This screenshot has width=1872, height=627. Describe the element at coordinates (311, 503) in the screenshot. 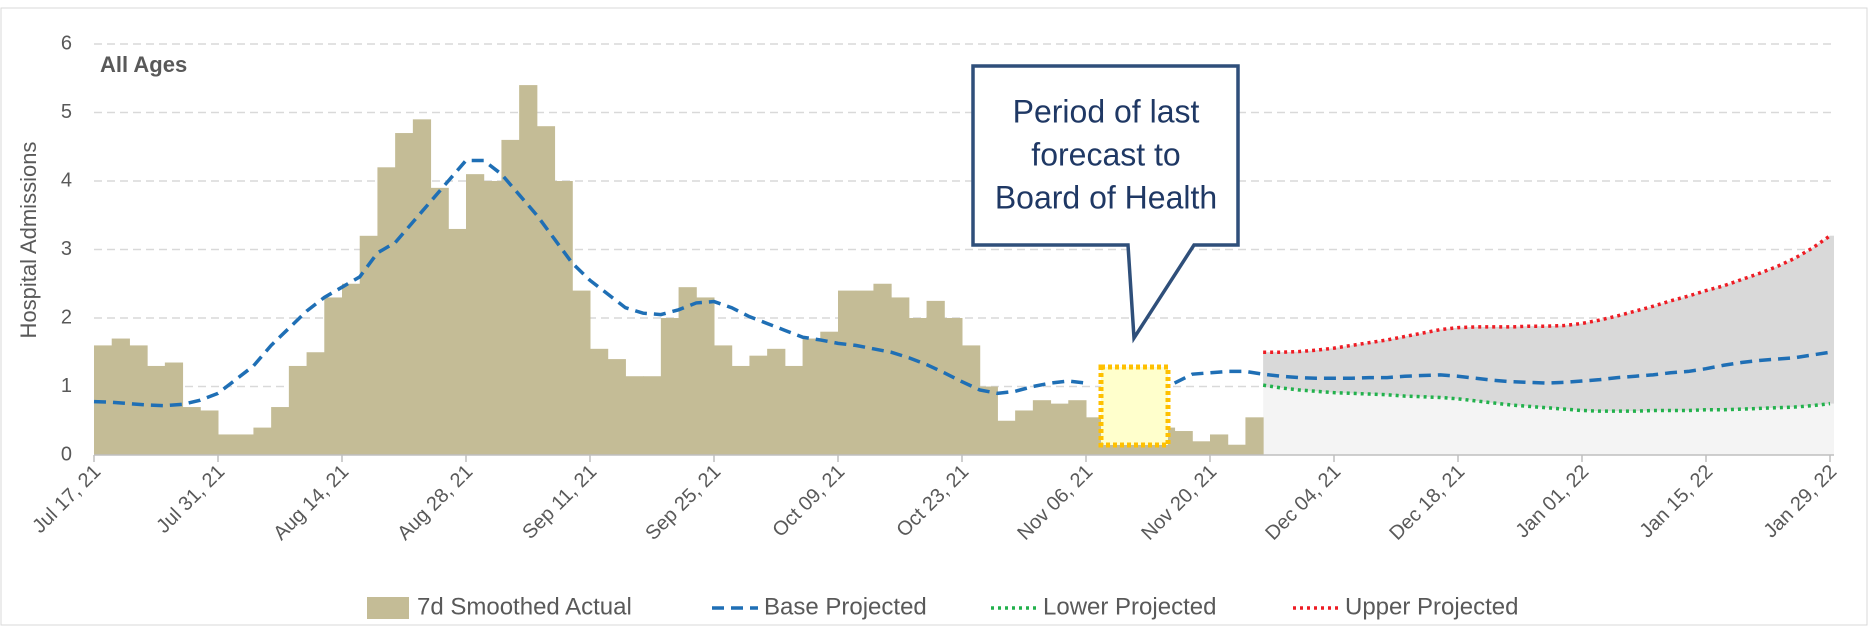

I see `x-tick-label: Aug 14, 21` at that location.